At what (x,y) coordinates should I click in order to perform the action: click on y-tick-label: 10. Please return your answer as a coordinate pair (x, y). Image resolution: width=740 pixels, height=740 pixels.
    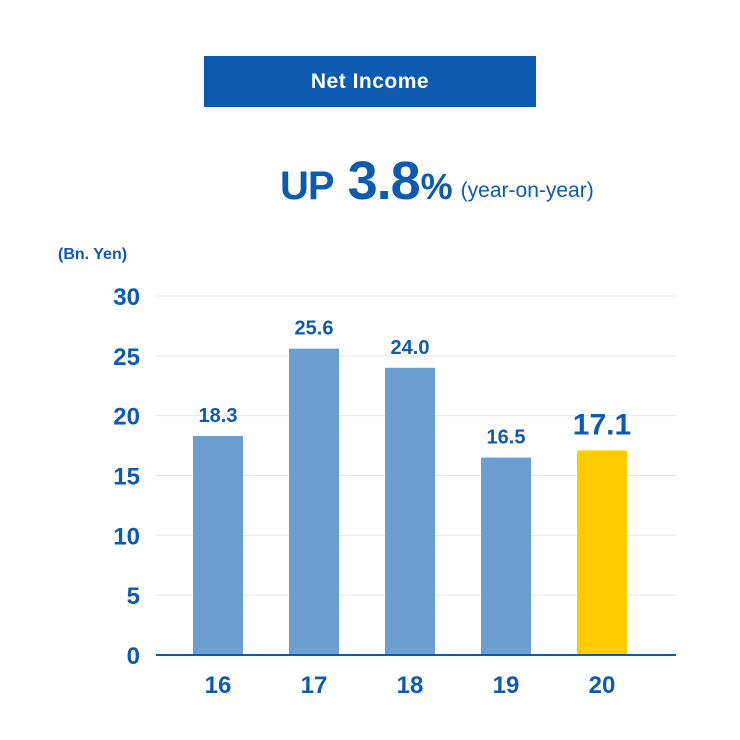
    Looking at the image, I should click on (126, 536).